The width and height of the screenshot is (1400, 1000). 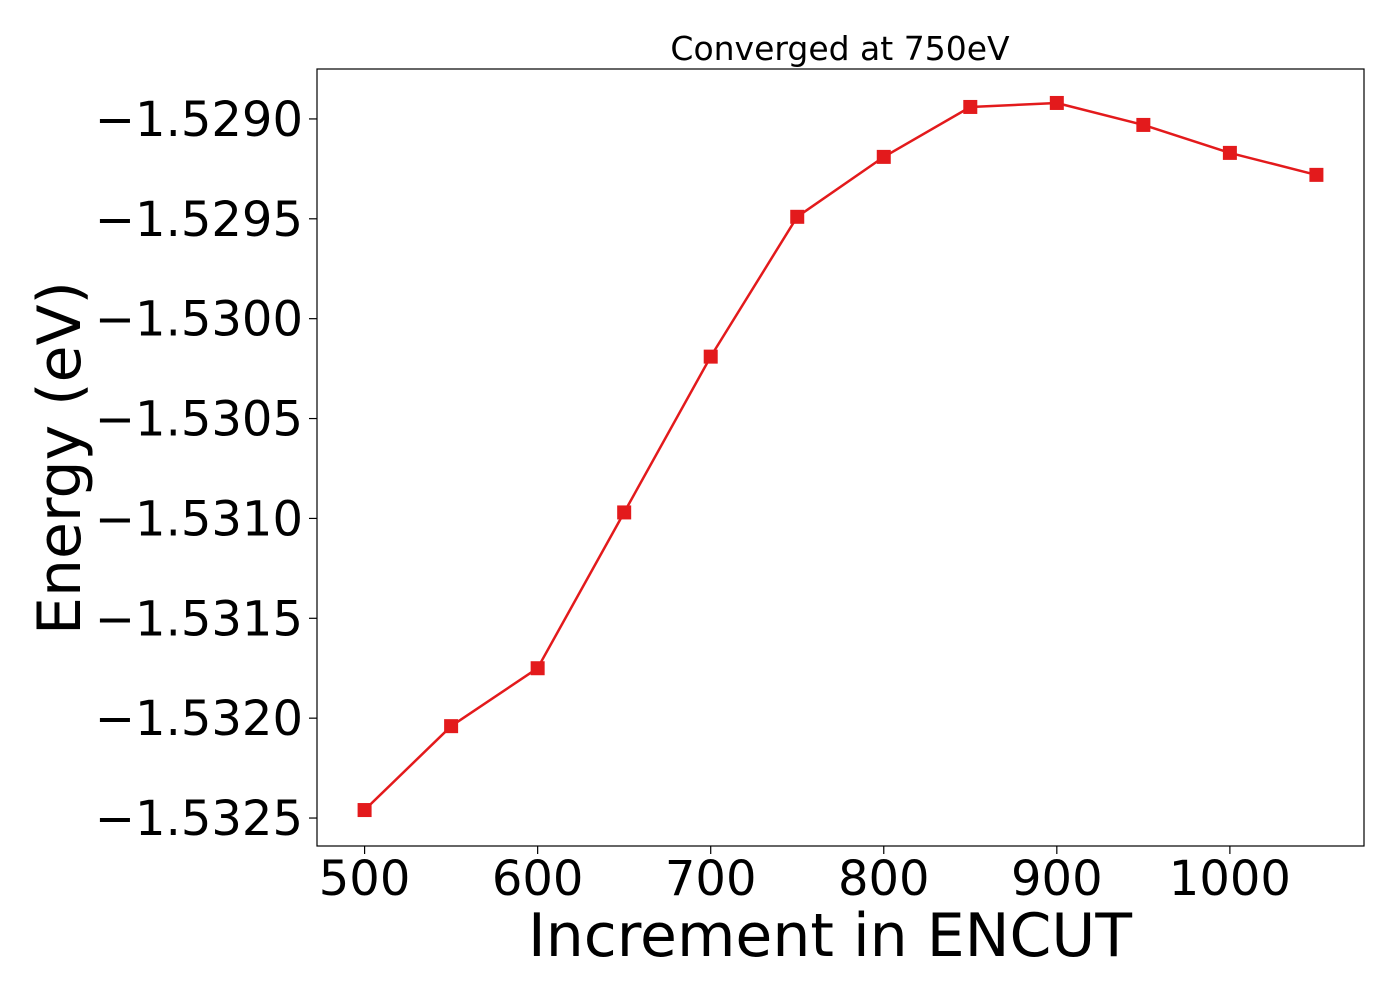 What do you see at coordinates (840, 48) in the screenshot?
I see `chart-title: Converged at 750eV` at bounding box center [840, 48].